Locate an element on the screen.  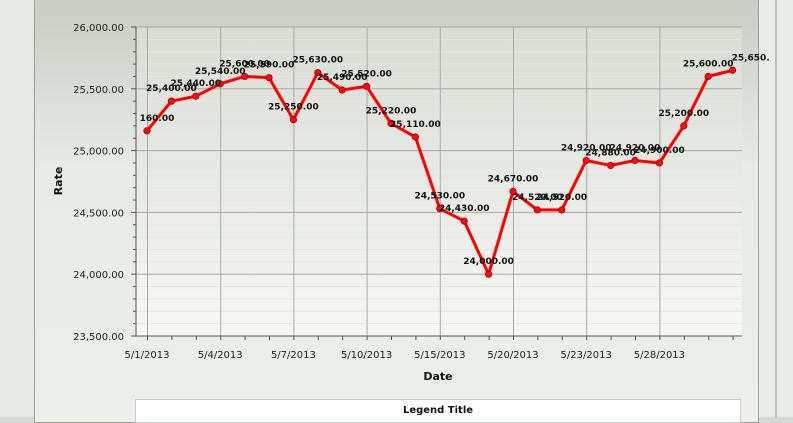
legend-title: Legend Title is located at coordinates (438, 410).